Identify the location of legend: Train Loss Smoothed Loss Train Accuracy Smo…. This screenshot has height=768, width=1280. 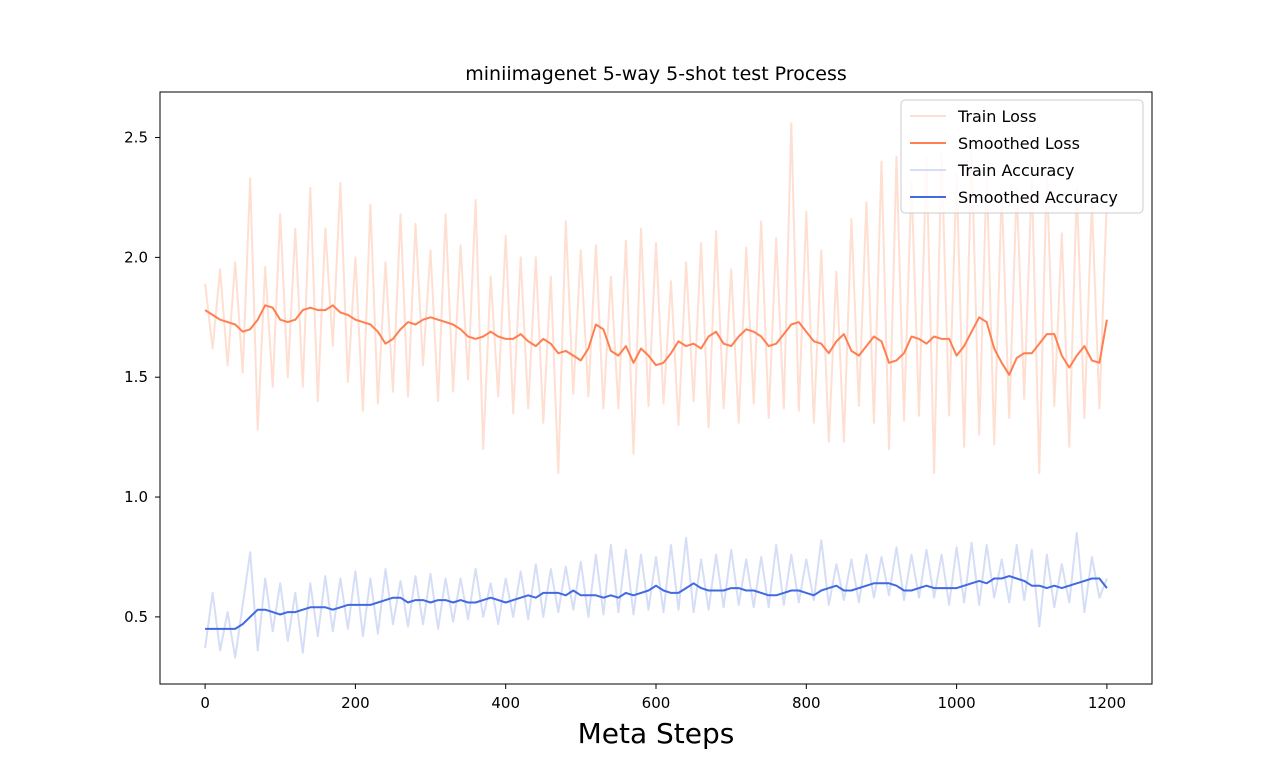
(1022, 156).